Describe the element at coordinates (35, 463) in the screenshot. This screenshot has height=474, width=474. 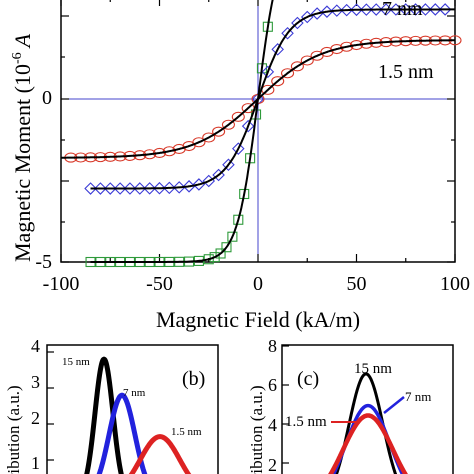
I see `b-y-tick-1: 1` at that location.